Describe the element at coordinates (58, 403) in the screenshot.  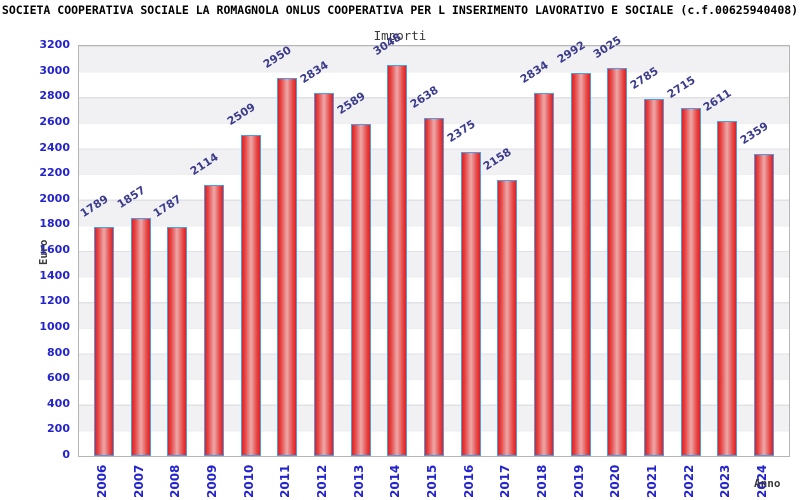
I see `y-tick-label: 400` at that location.